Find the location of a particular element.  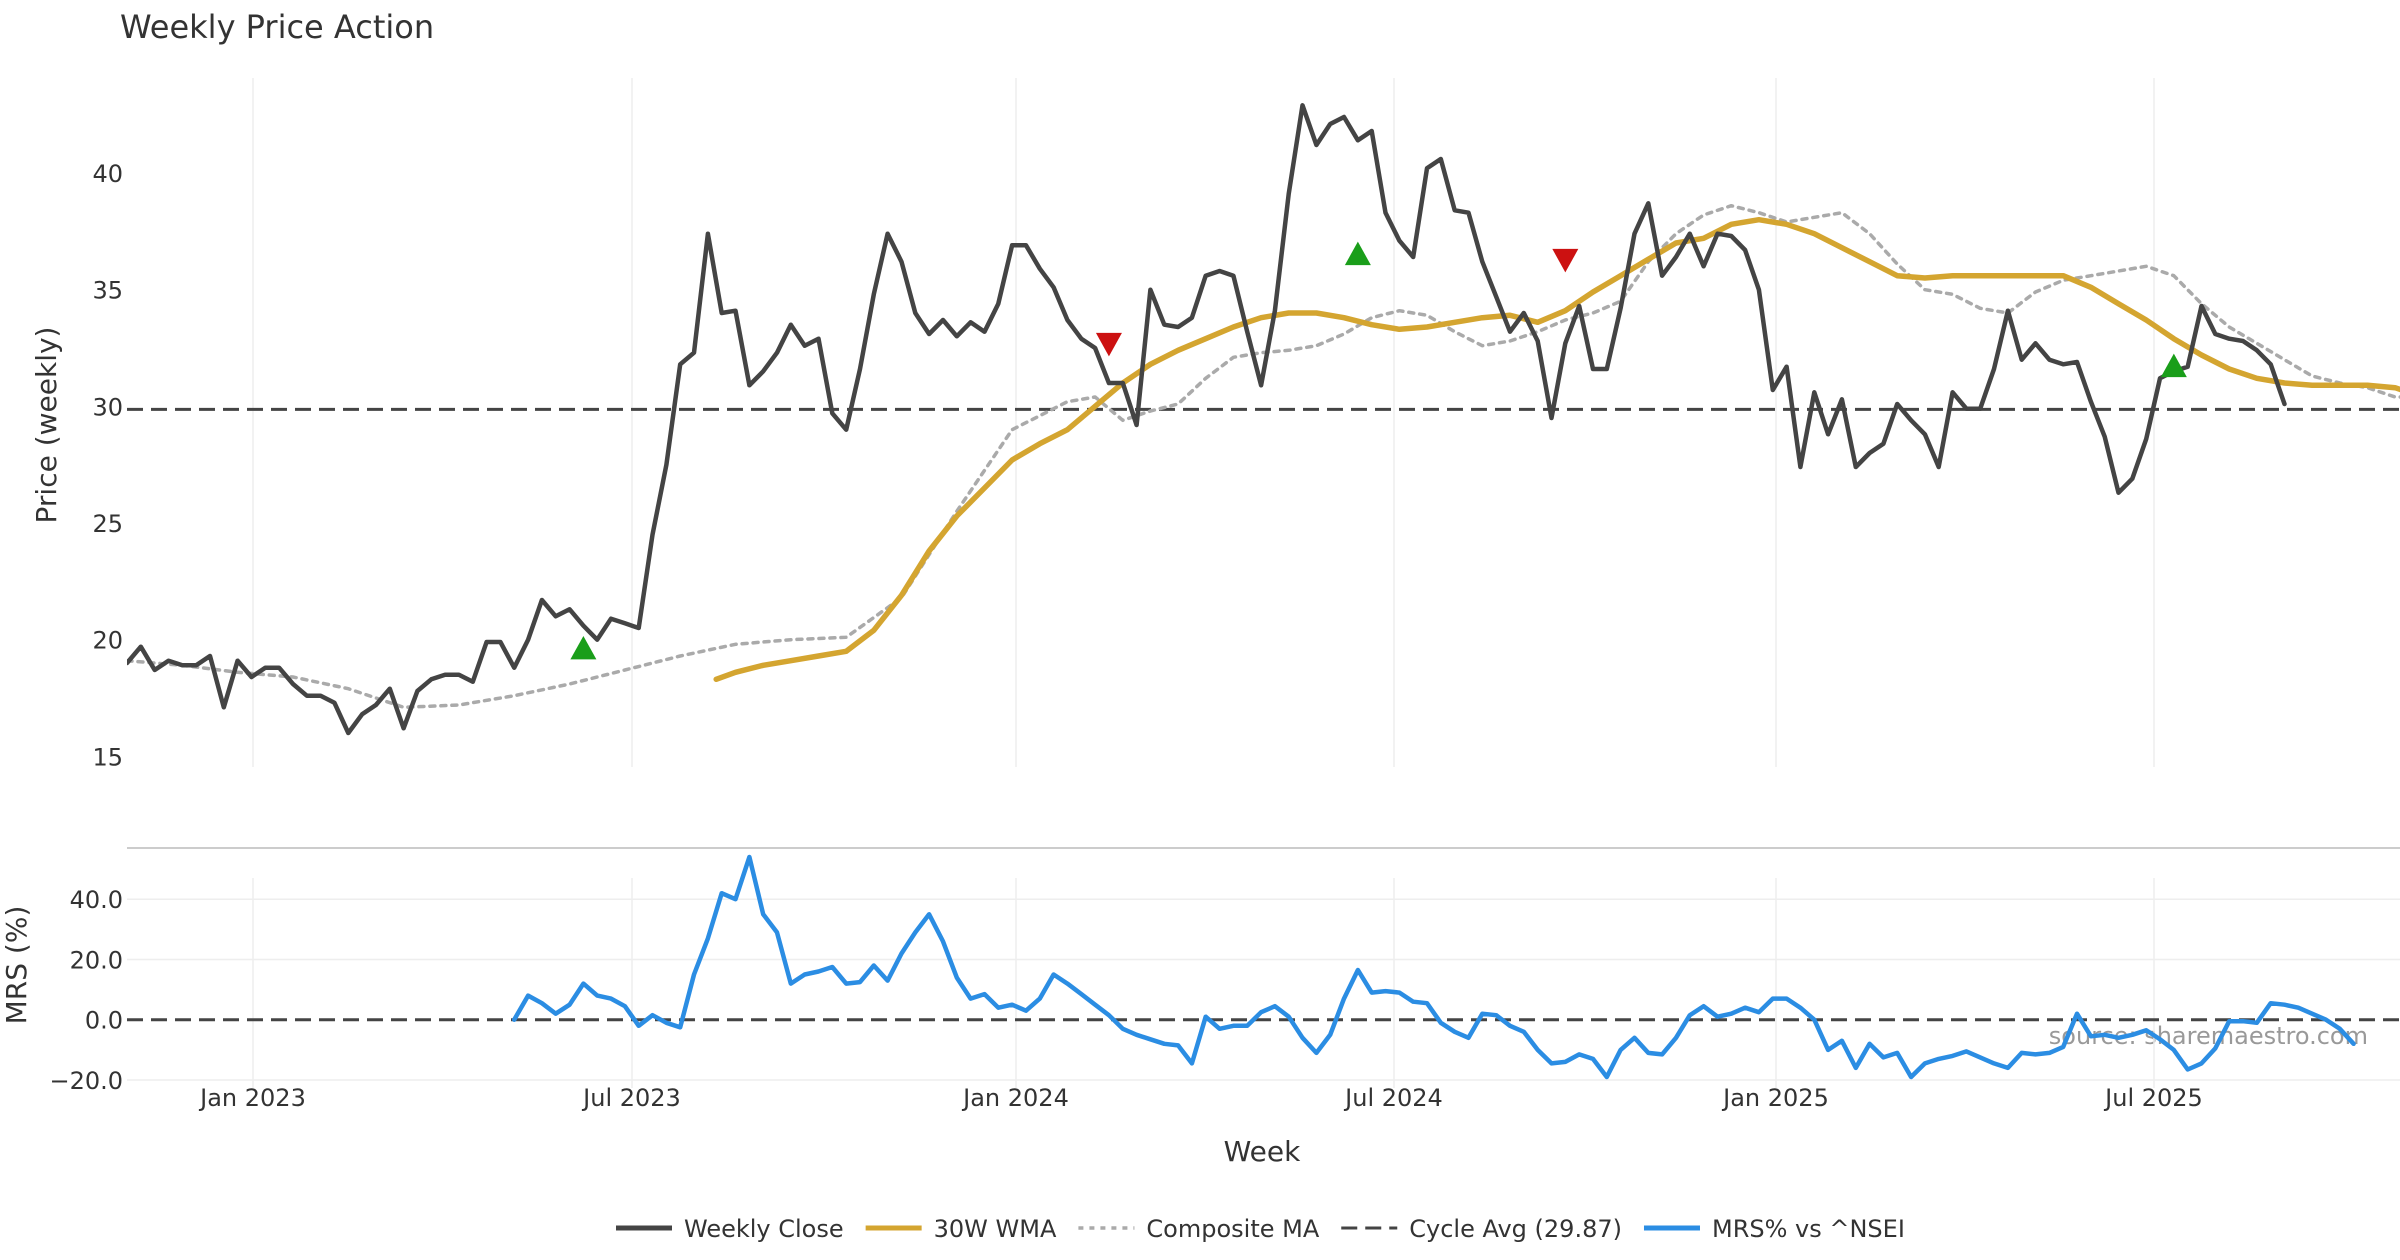

legend-item: Composite MA is located at coordinates (1199, 1229).